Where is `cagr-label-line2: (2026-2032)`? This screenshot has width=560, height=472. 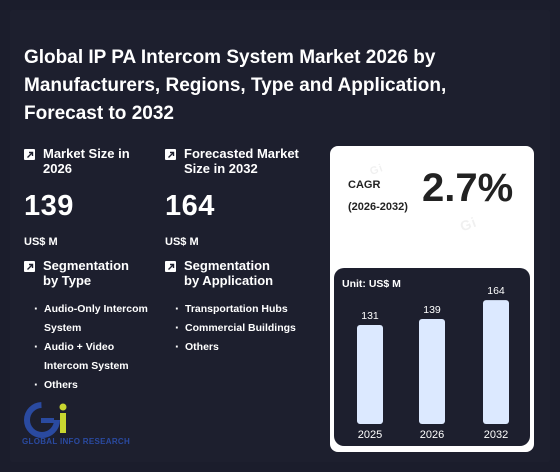
cagr-label-line2: (2026-2032) is located at coordinates (378, 207).